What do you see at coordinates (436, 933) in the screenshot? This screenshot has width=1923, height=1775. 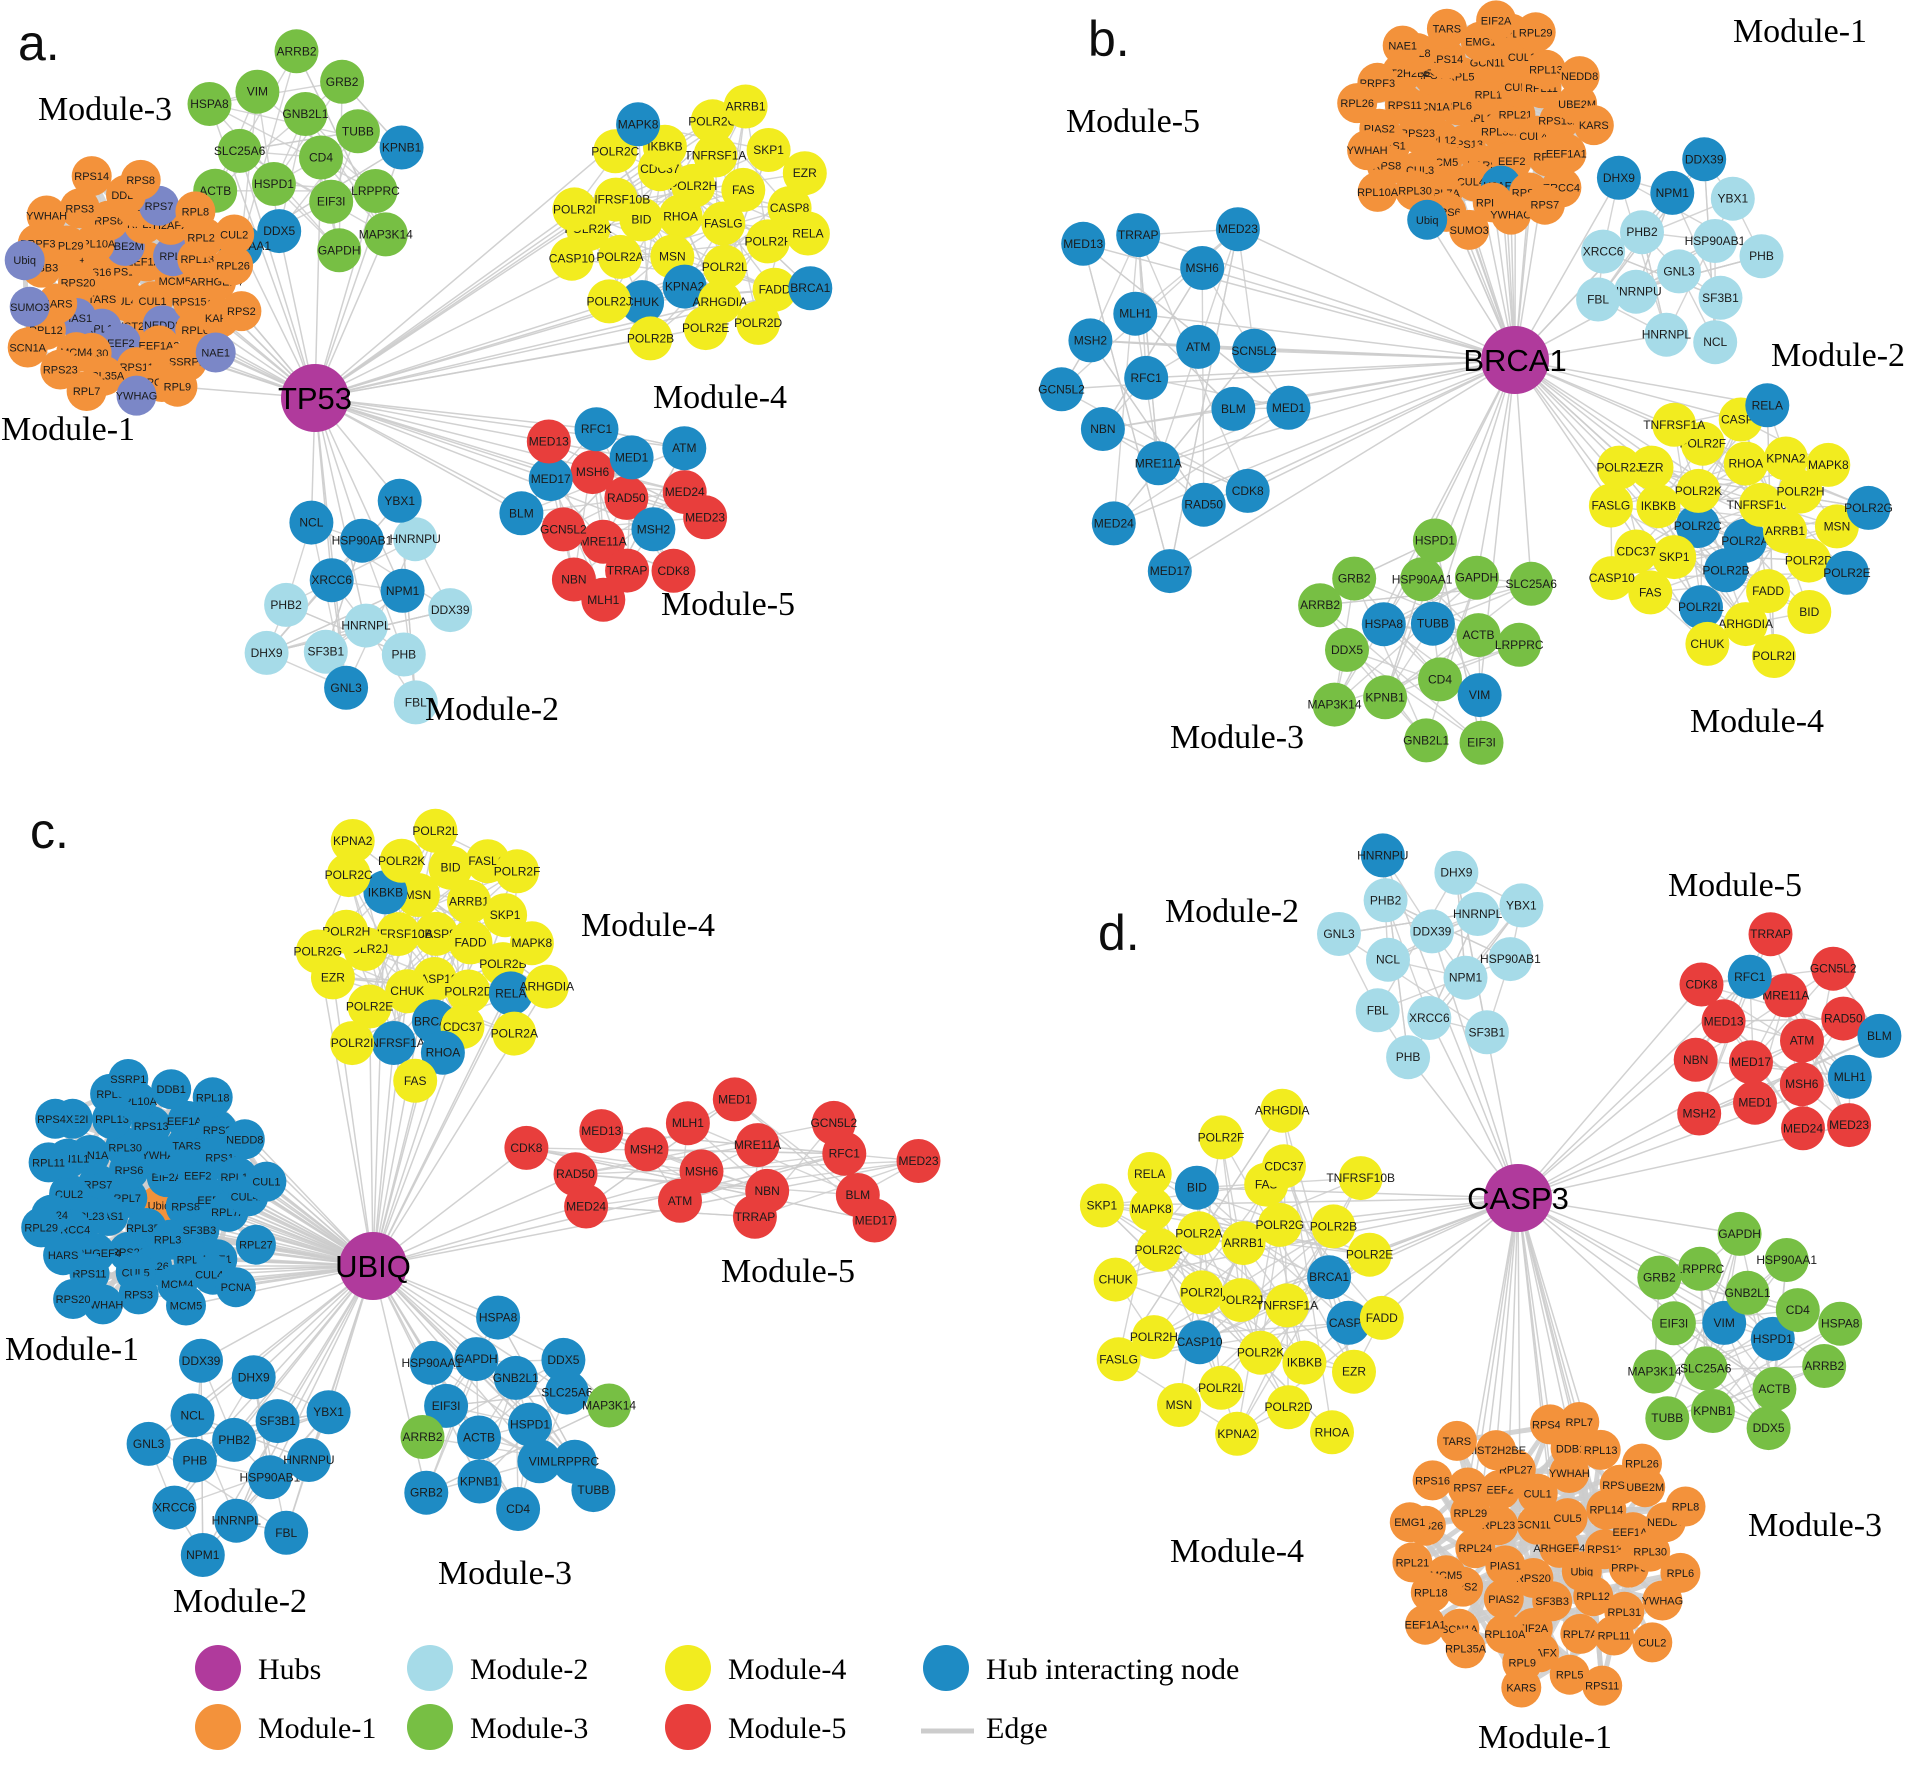 I see `node-CASP8` at bounding box center [436, 933].